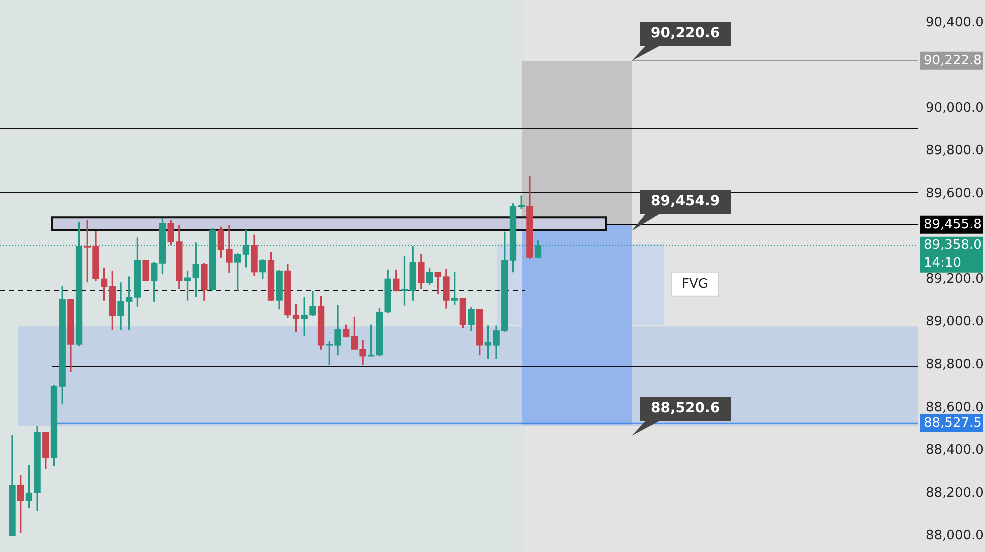 Image resolution: width=985 pixels, height=552 pixels. What do you see at coordinates (955, 279) in the screenshot?
I see `y-tick-label: 89,200.0` at bounding box center [955, 279].